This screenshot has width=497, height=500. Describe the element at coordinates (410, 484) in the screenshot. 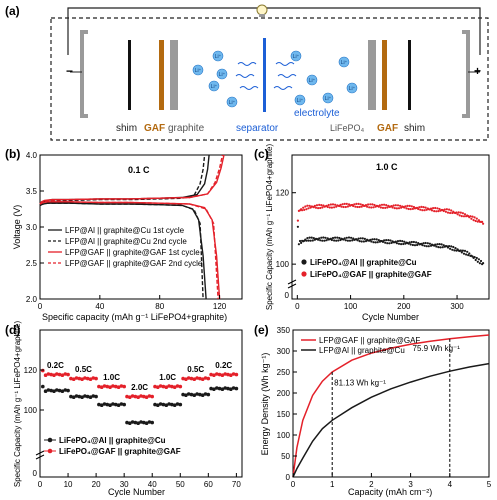

I see `xtick-label: 3` at that location.